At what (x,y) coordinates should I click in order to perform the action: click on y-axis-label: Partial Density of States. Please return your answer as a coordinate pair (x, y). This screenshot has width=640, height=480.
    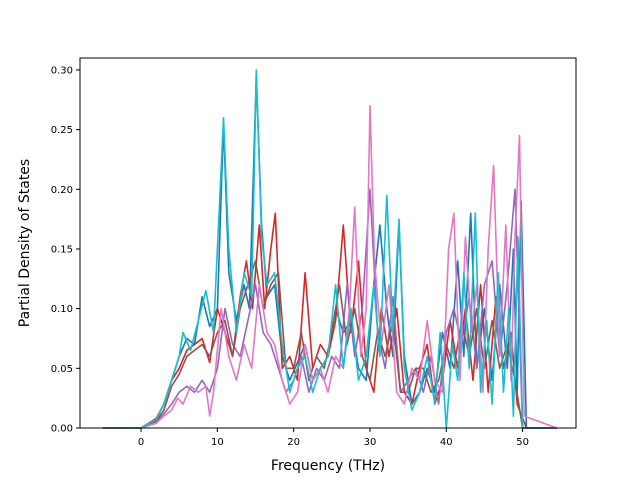
    Looking at the image, I should click on (25, 243).